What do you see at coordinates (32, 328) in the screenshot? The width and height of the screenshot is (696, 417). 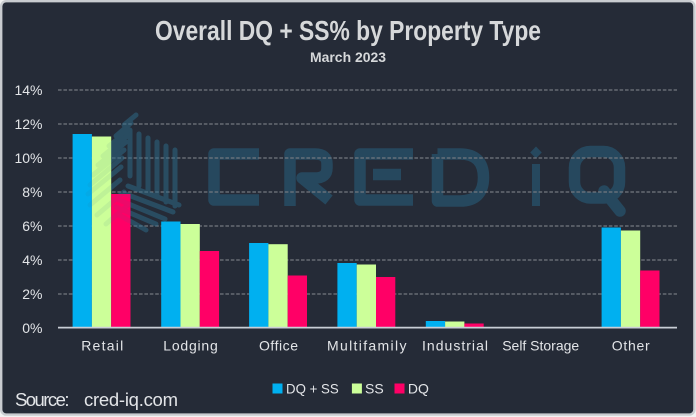 I see `svg-text: 0%` at bounding box center [32, 328].